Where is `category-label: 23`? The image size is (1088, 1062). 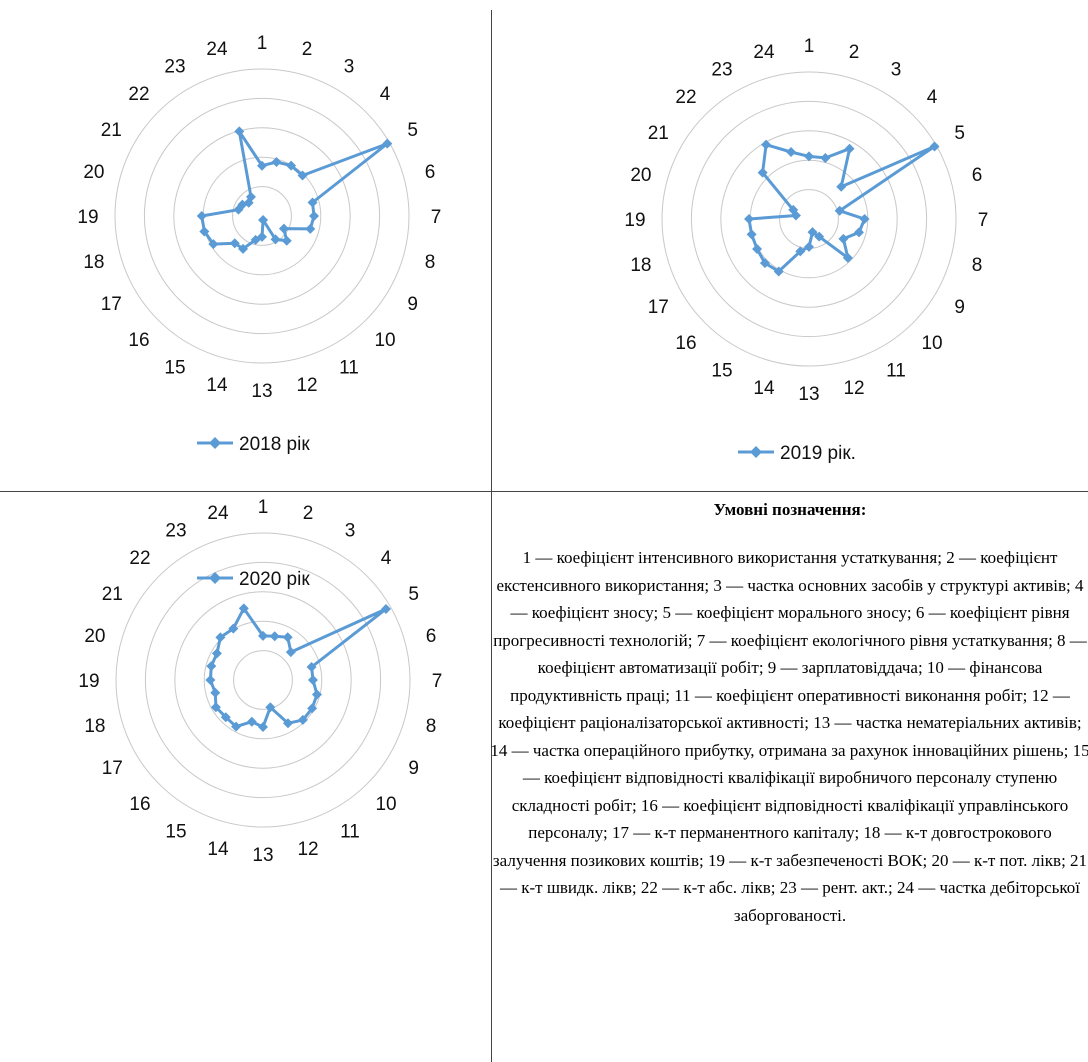 category-label: 23 is located at coordinates (174, 66).